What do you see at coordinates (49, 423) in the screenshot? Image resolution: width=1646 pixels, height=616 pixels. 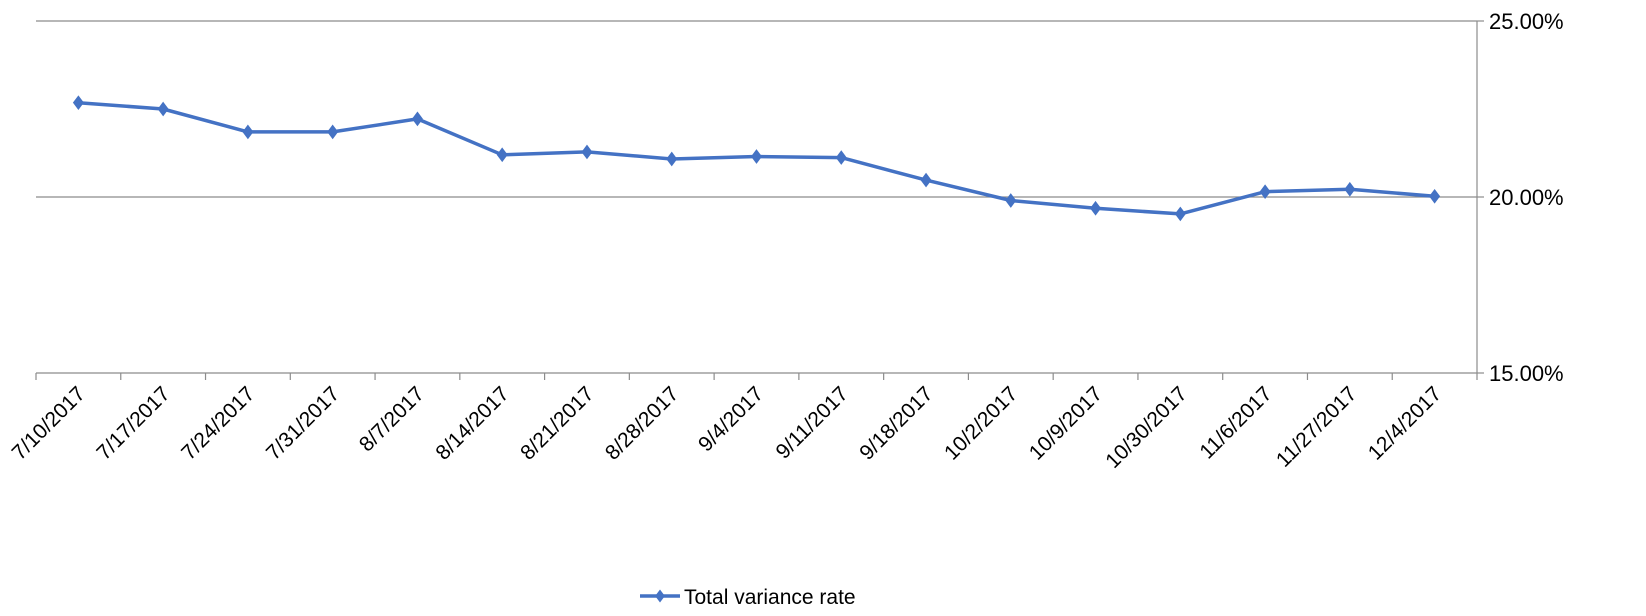 I see `x-tick-label: 7/10/2017` at bounding box center [49, 423].